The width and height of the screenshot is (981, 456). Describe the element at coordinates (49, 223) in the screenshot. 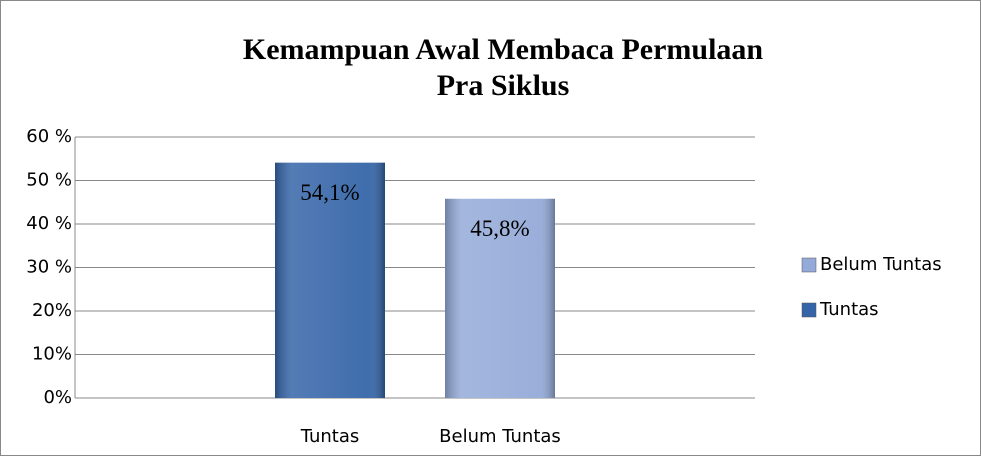

I see `y-tick-label: 40 %` at that location.